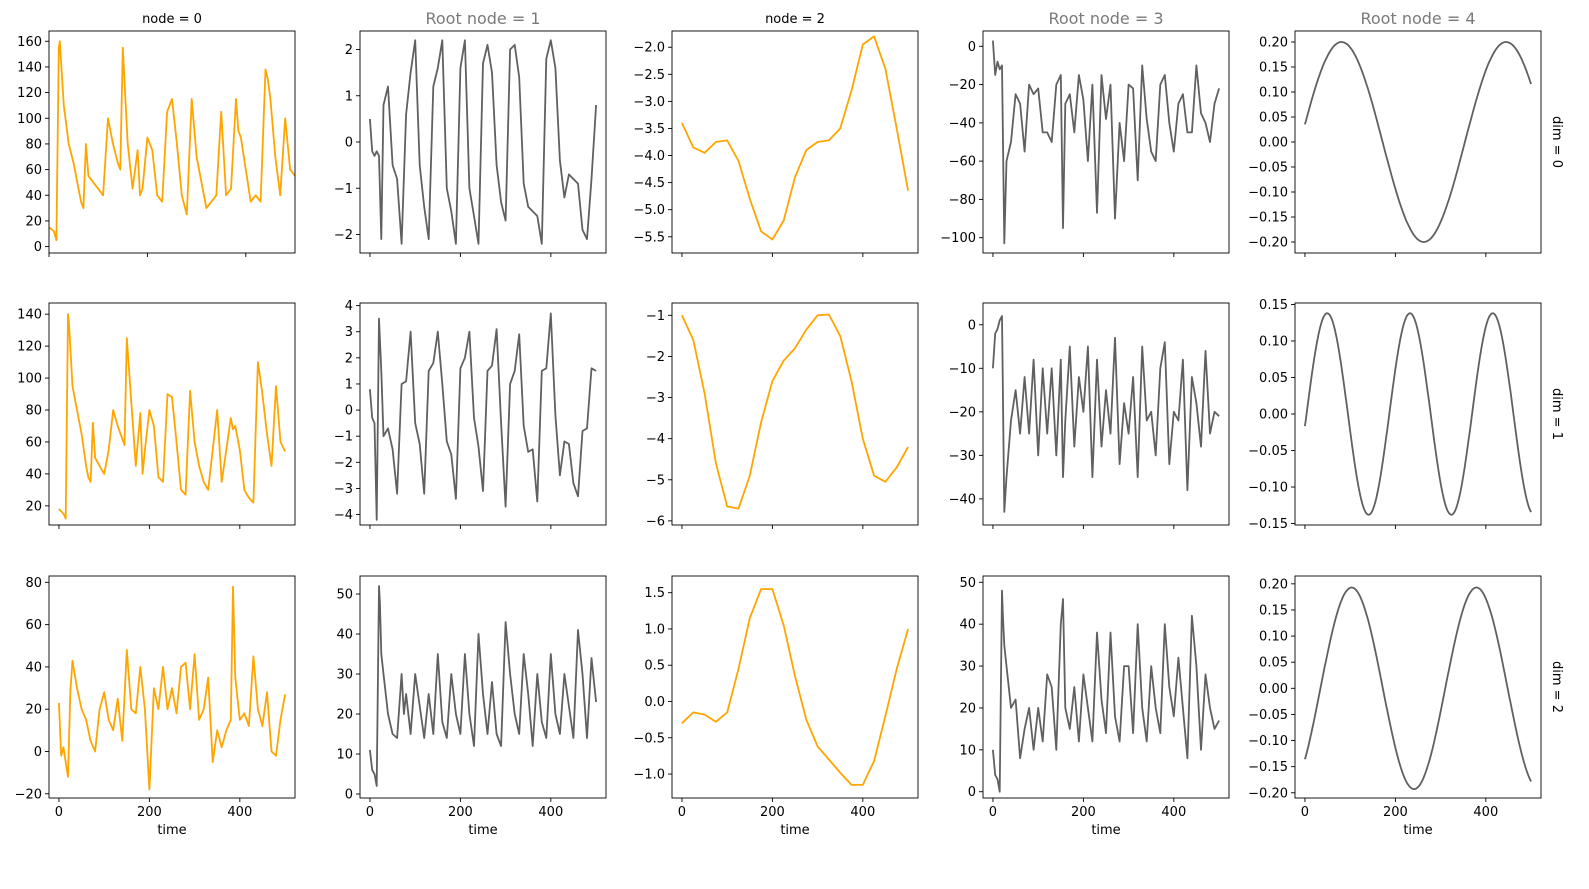  I want to click on y-tick-label: 1.0, so click(654, 629).